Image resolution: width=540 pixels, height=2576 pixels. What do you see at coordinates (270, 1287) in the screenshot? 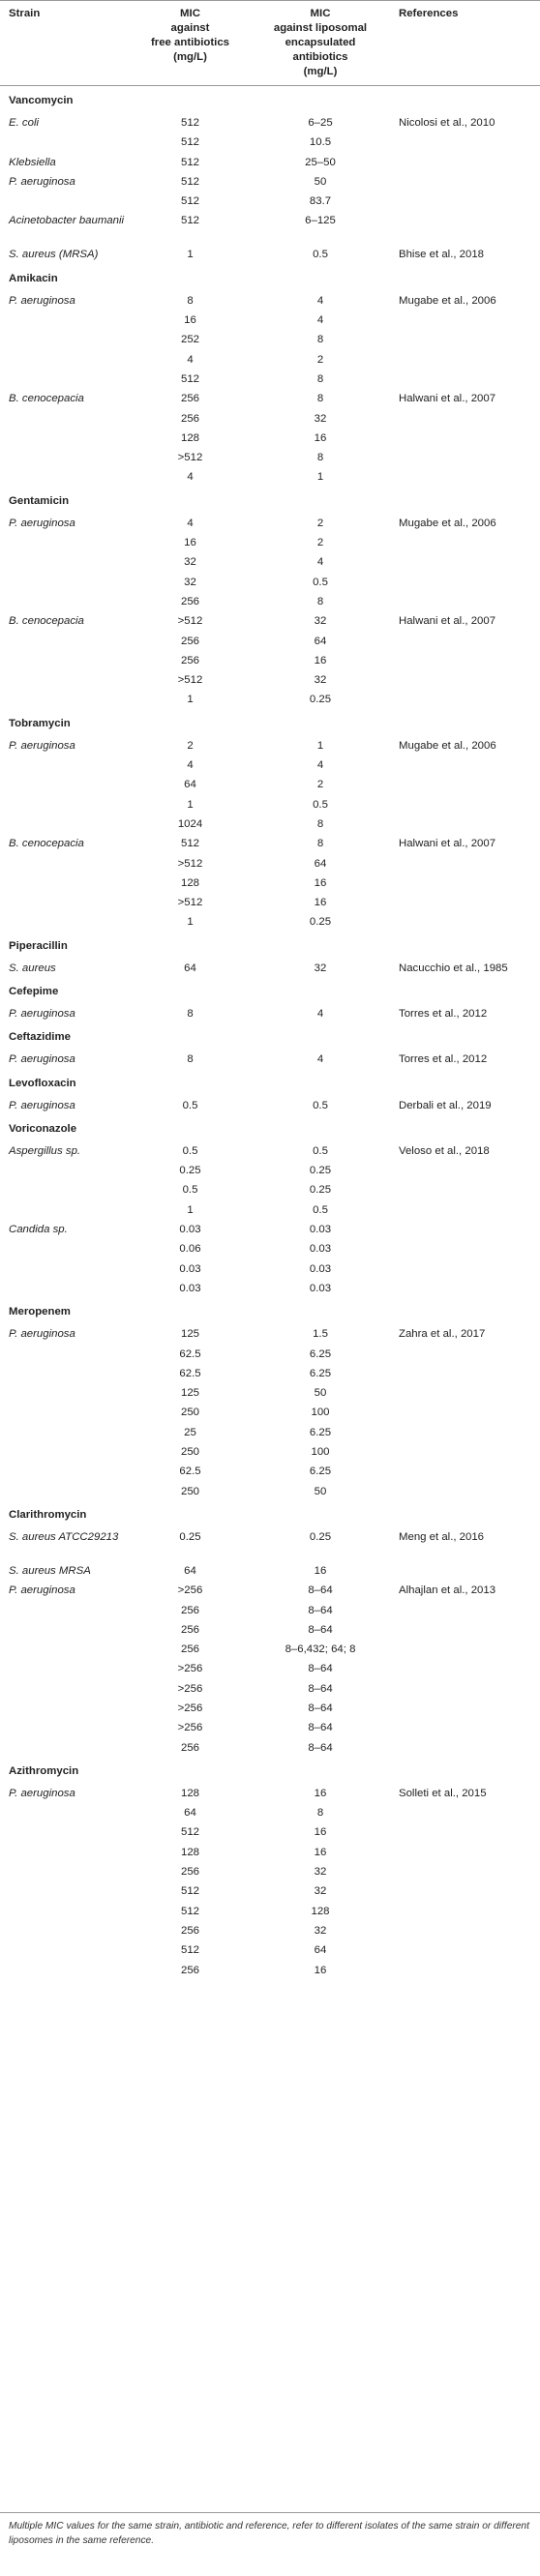
I see `table-row: 0.03 0.03` at bounding box center [270, 1287].